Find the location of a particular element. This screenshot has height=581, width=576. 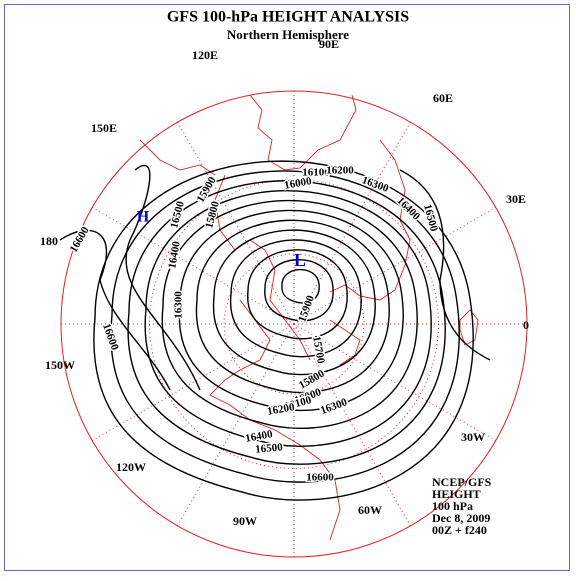

longitude-label: 0 is located at coordinates (526, 325).